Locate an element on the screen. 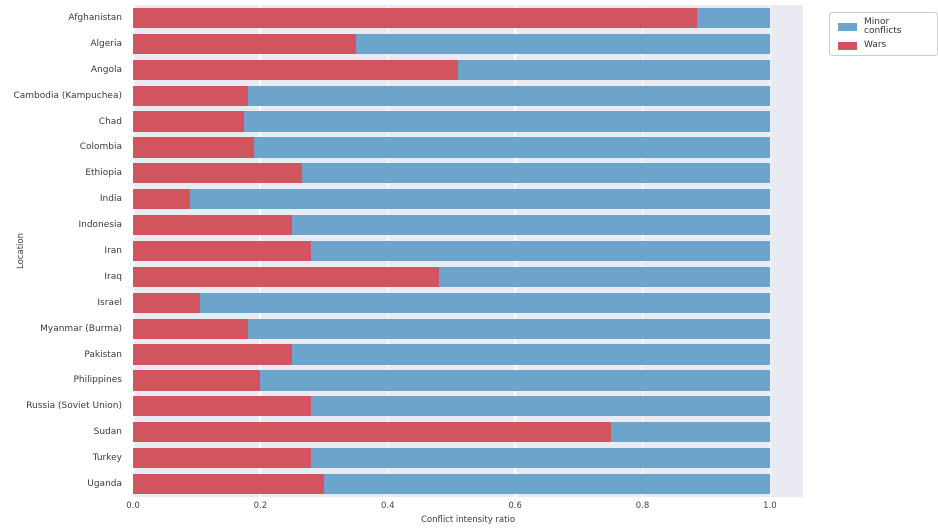  y-tick-label: Russia (Soviet Union) is located at coordinates (74, 406).